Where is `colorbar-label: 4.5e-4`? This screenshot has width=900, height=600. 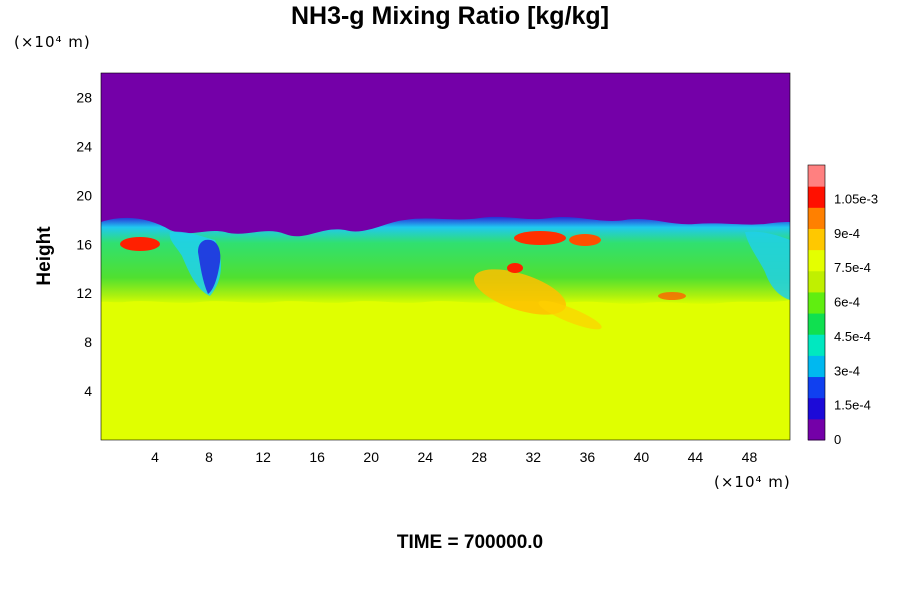
colorbar-label: 4.5e-4 is located at coordinates (852, 336).